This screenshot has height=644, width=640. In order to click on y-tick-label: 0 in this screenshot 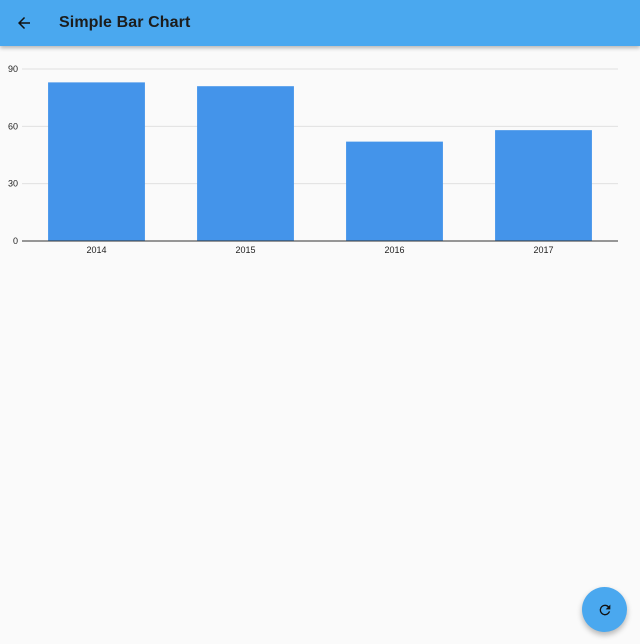, I will do `click(15, 241)`.